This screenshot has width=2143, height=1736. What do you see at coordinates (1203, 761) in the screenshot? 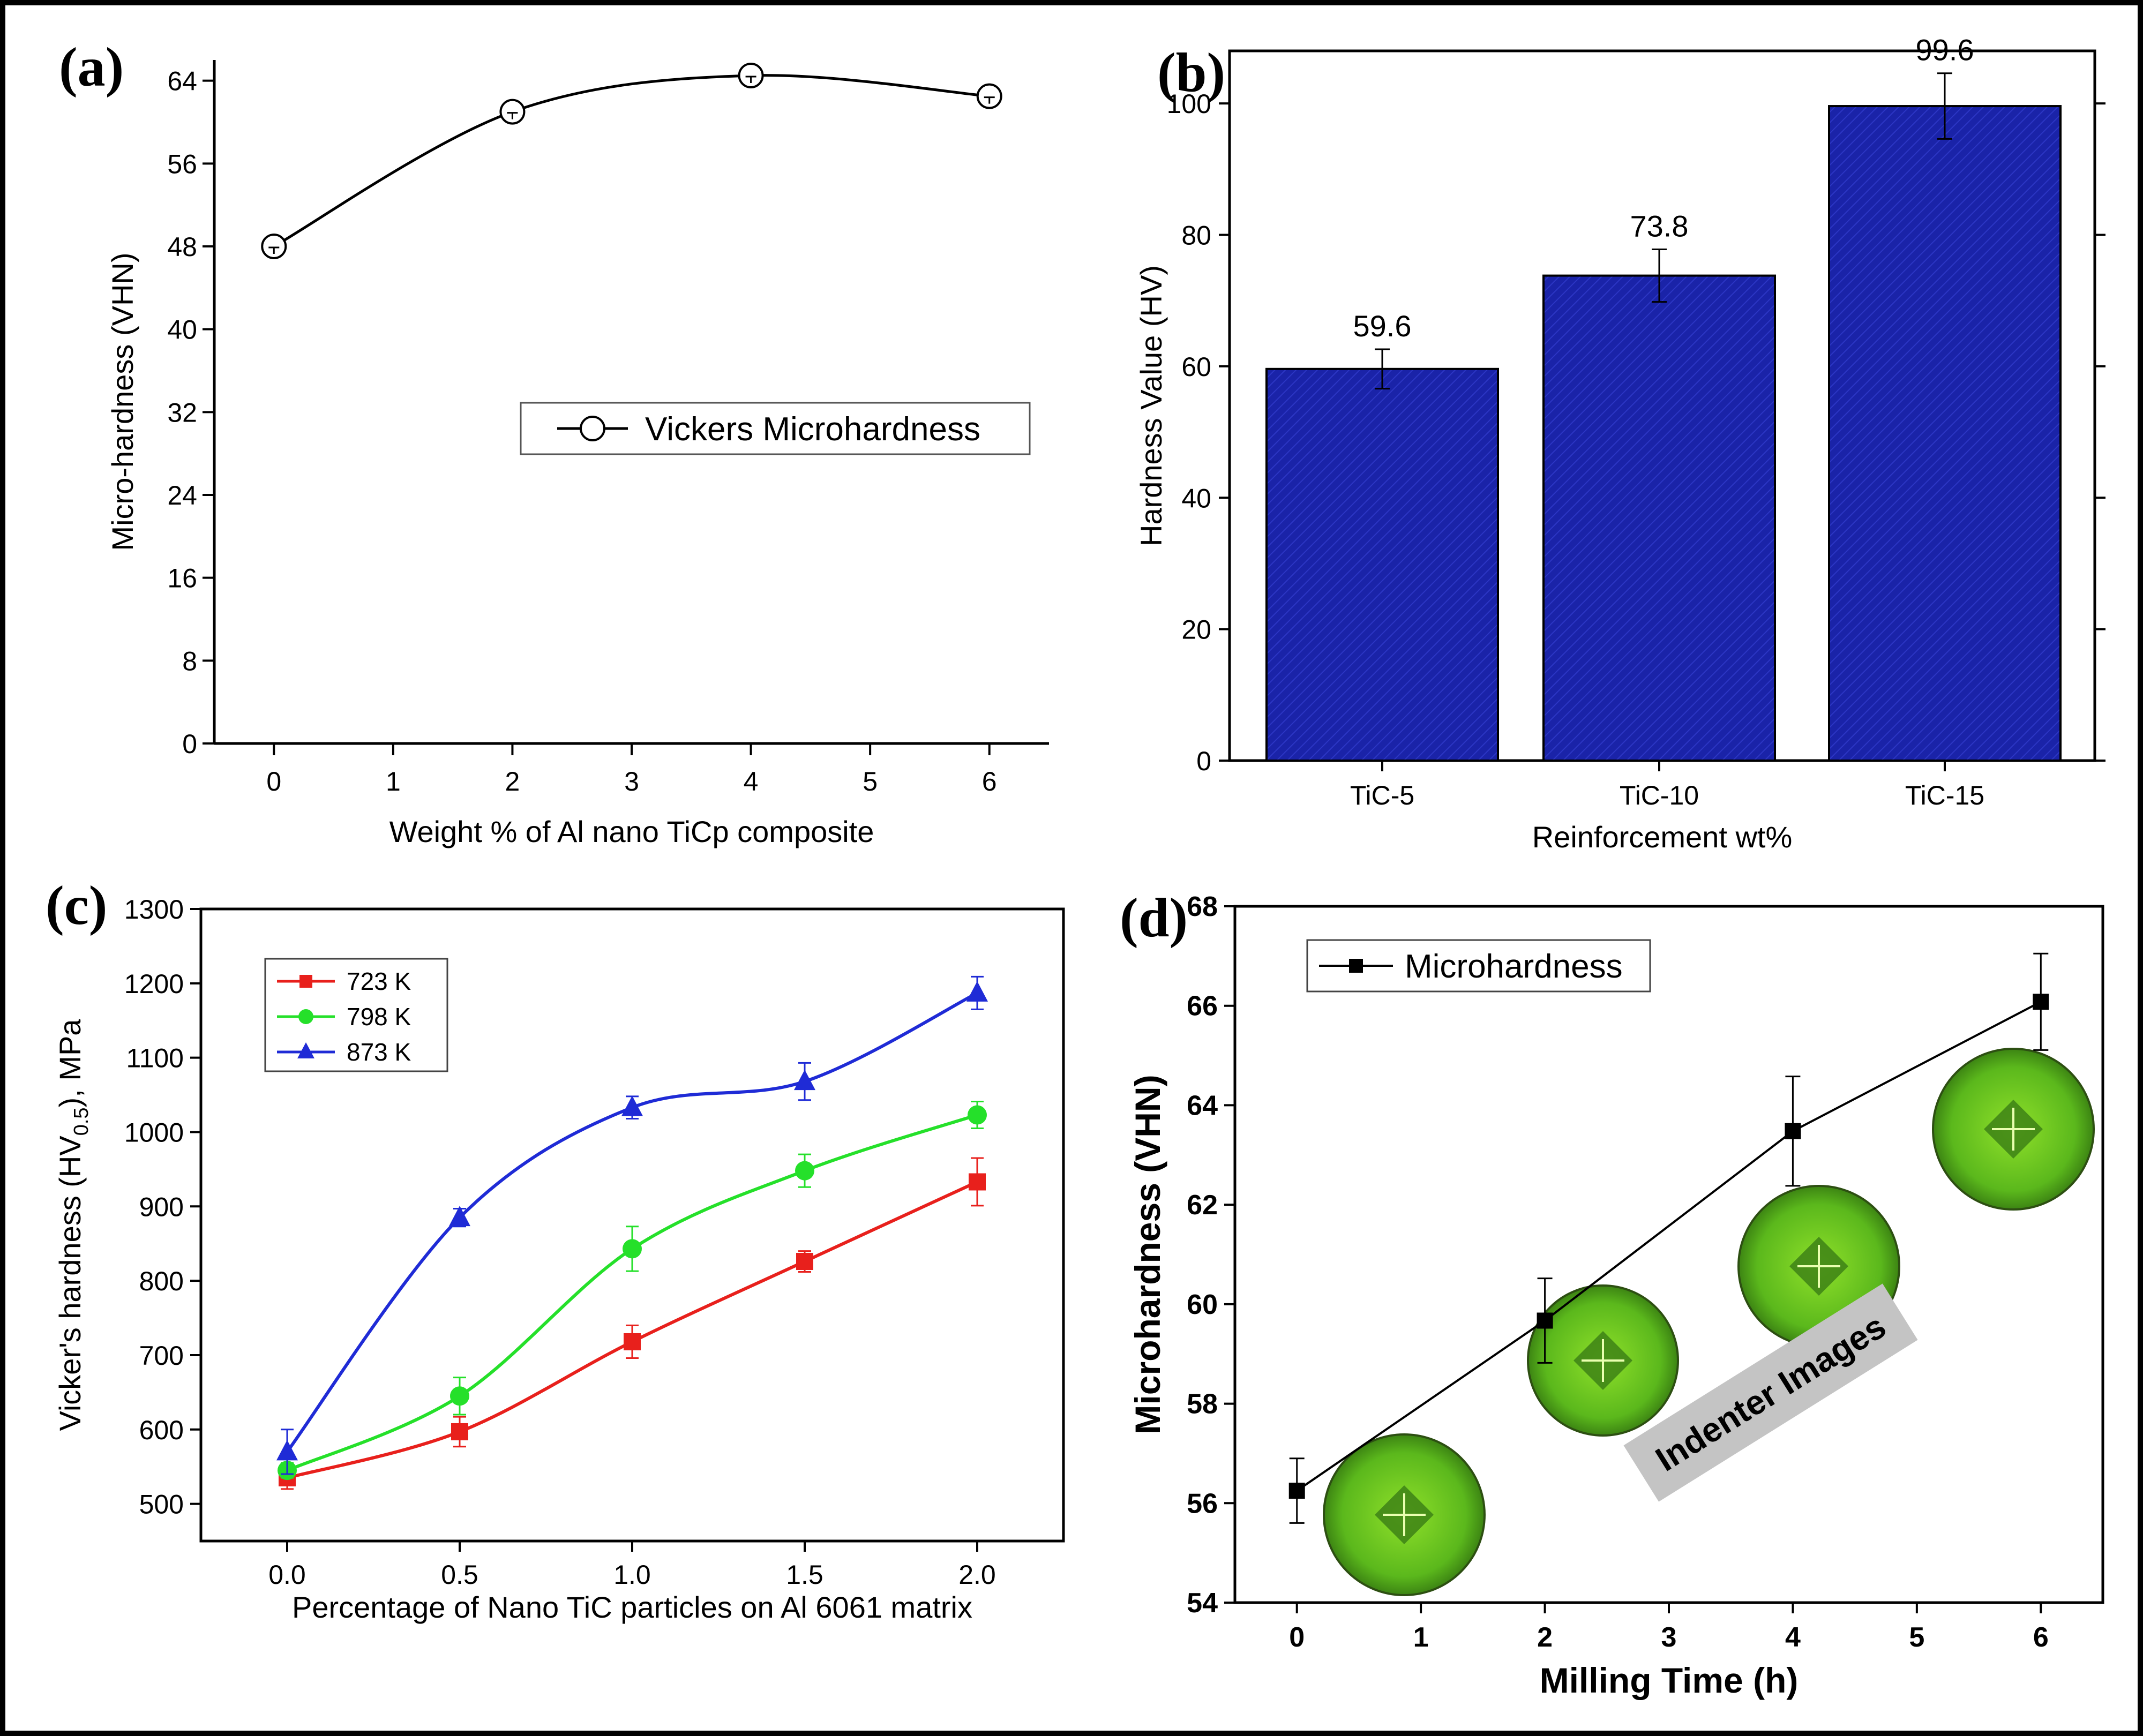
I see `y-tick-label: 0` at bounding box center [1203, 761].